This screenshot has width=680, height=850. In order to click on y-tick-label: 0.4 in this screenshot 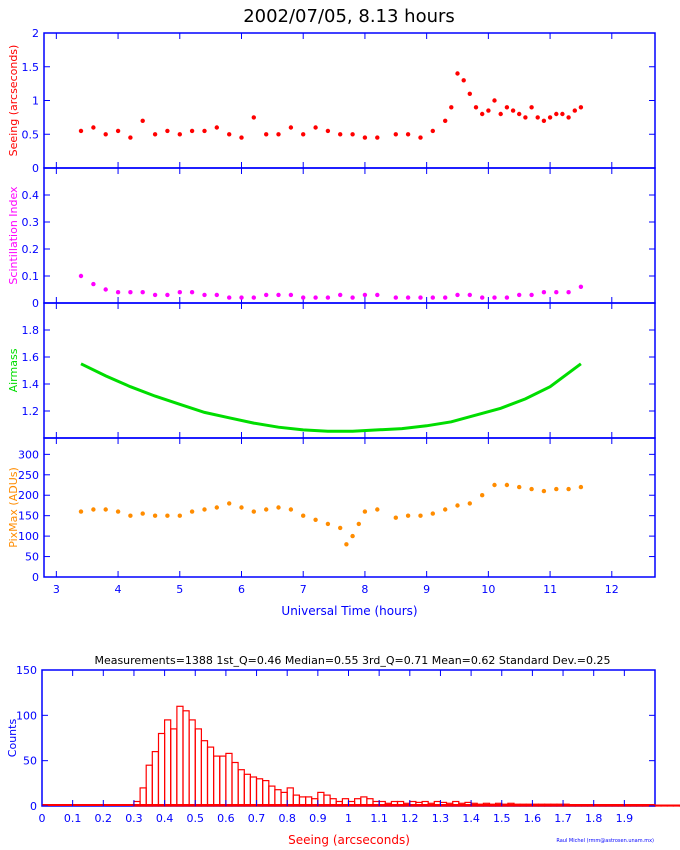, I will do `click(31, 195)`.